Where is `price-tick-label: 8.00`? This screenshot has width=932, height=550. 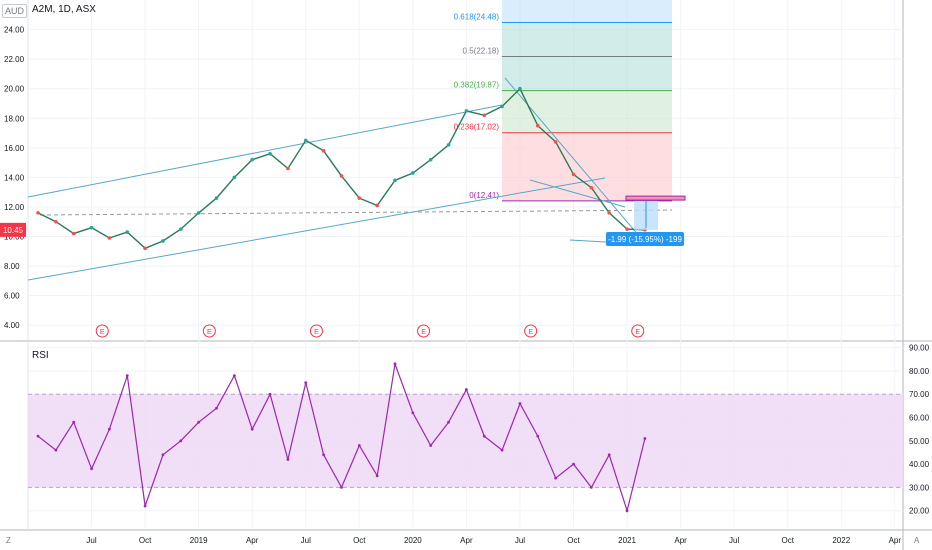
price-tick-label: 8.00 is located at coordinates (12, 266).